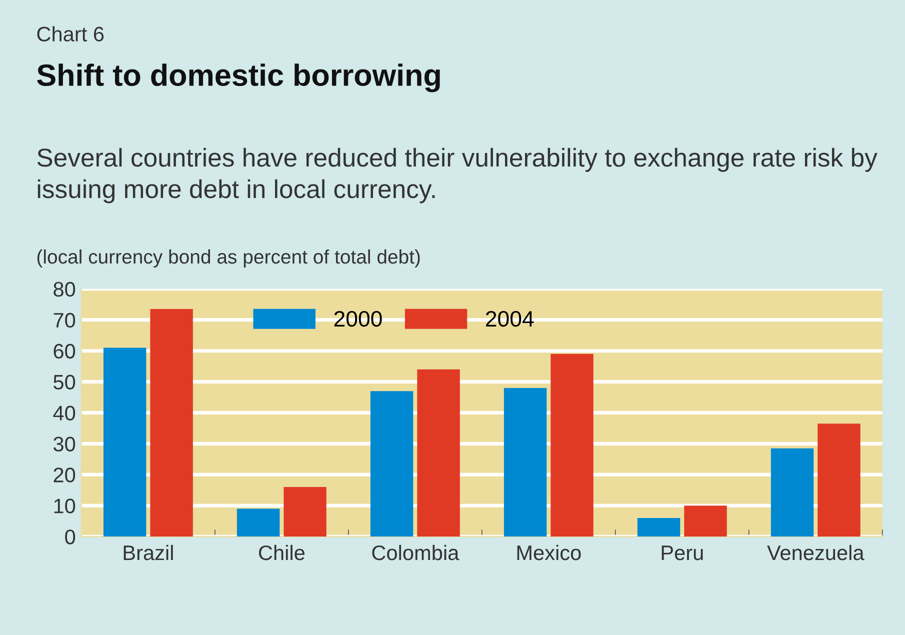 This screenshot has height=635, width=905. What do you see at coordinates (65, 351) in the screenshot?
I see `y-tick-label: 60` at bounding box center [65, 351].